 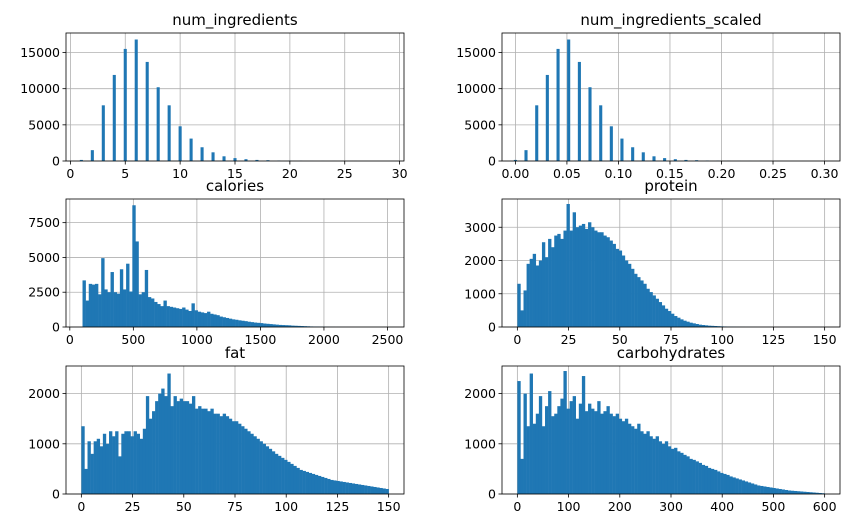 I want to click on y-tick-label: 3000, so click(x=480, y=227).